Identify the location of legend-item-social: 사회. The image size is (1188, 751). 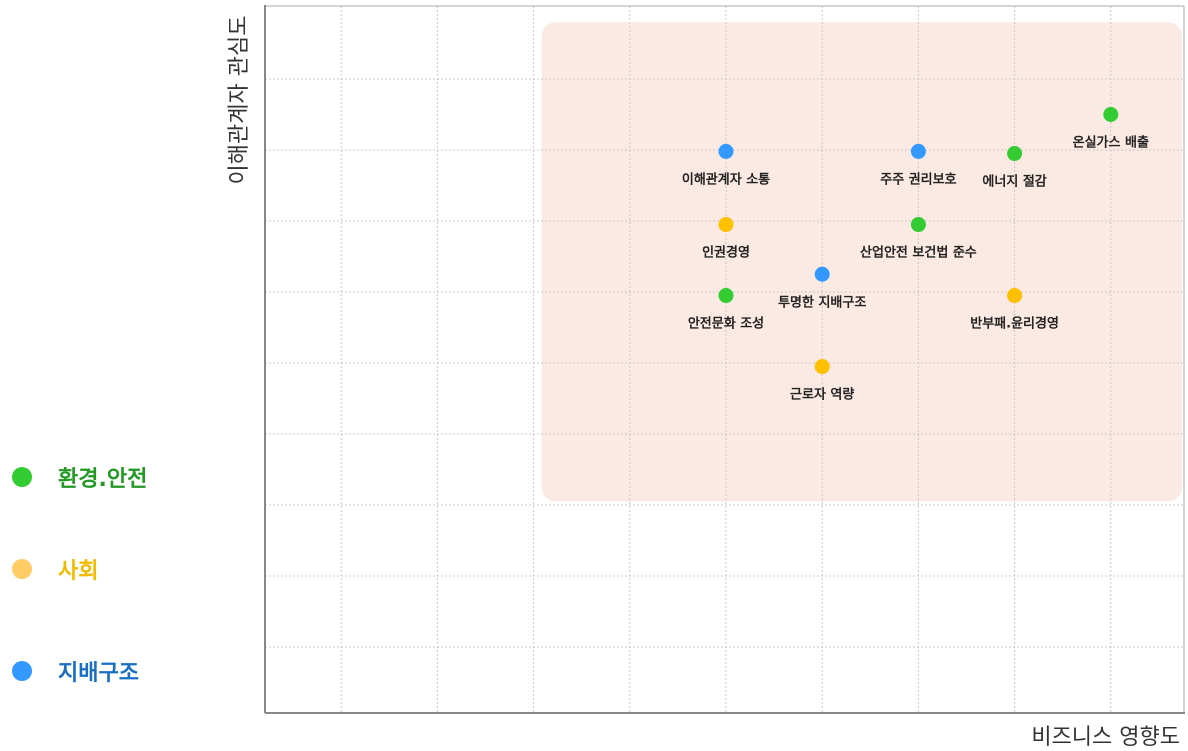
(55, 569).